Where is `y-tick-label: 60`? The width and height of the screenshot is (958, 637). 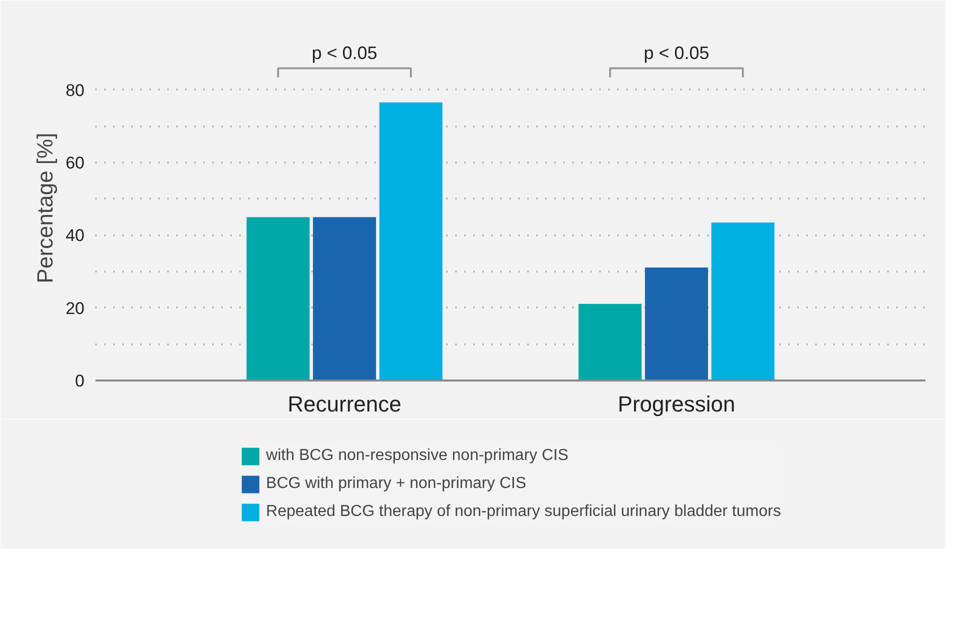 y-tick-label: 60 is located at coordinates (75, 163).